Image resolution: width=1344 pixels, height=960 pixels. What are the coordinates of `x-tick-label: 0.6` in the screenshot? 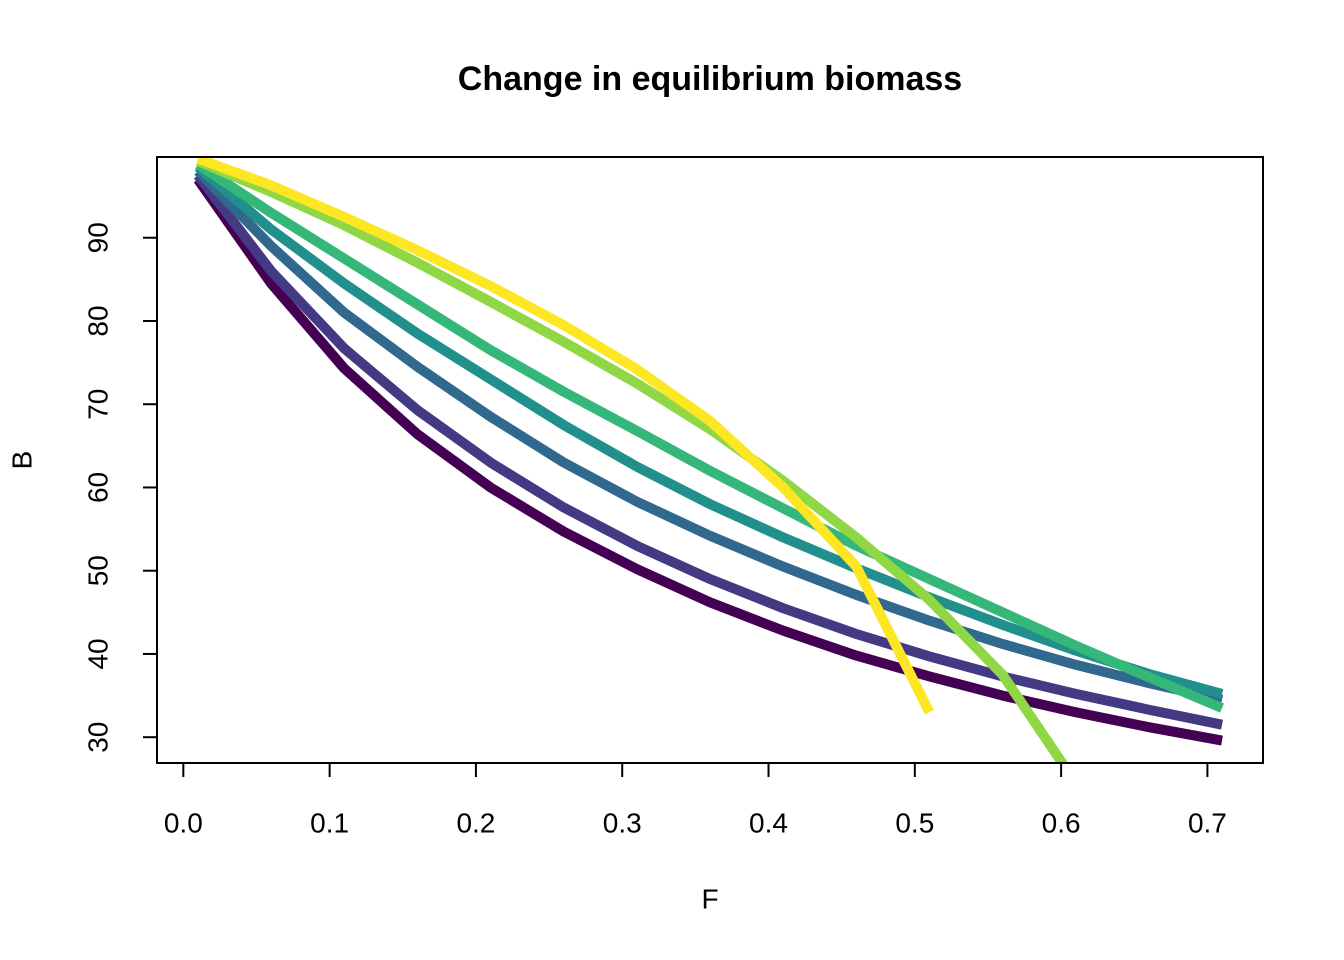 It's located at (1061, 822).